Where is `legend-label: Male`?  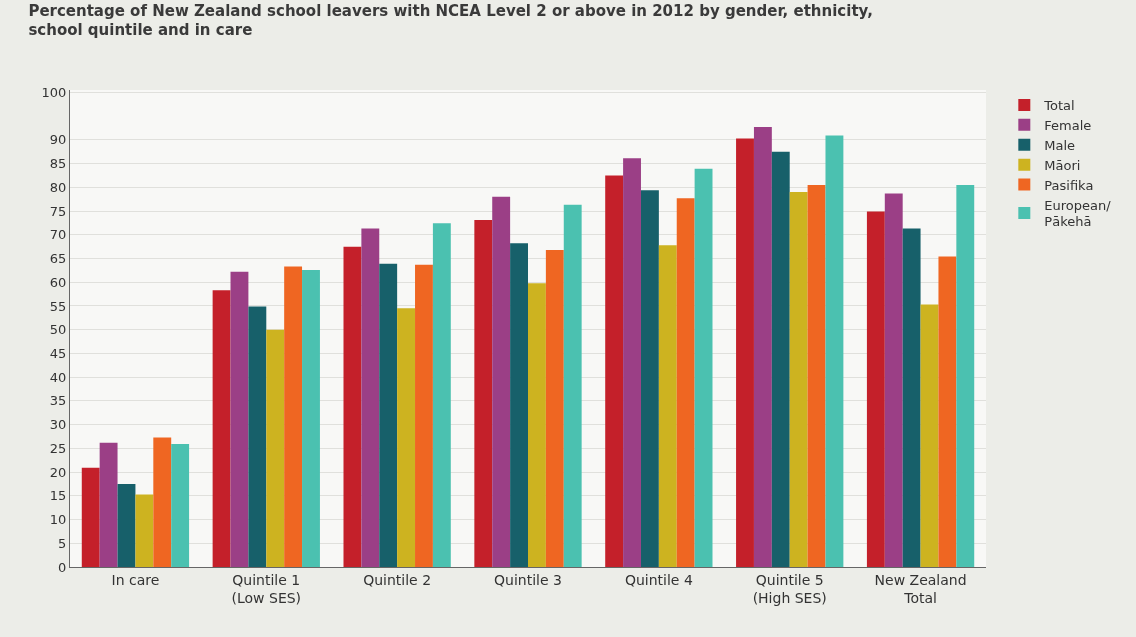 legend-label: Male is located at coordinates (1060, 145).